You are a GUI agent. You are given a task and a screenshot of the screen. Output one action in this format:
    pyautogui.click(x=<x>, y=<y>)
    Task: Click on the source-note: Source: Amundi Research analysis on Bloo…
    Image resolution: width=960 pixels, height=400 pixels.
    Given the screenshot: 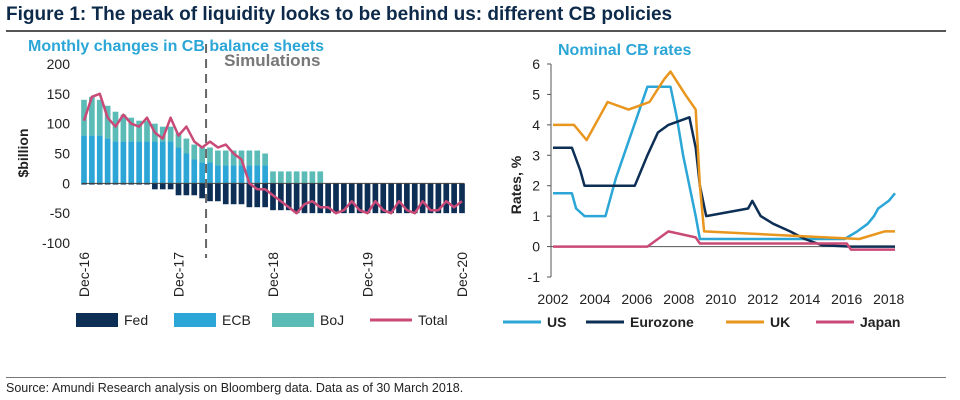 What is the action you would take?
    pyautogui.click(x=235, y=388)
    